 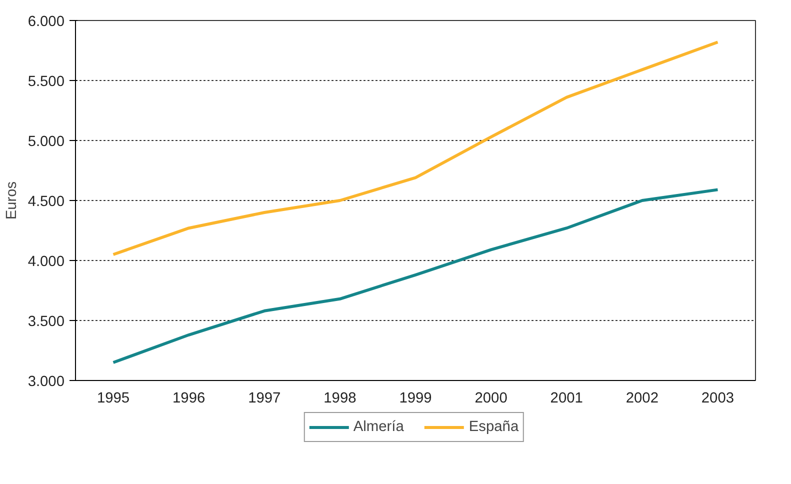 I want to click on x-tick-label: 1996, so click(x=189, y=398).